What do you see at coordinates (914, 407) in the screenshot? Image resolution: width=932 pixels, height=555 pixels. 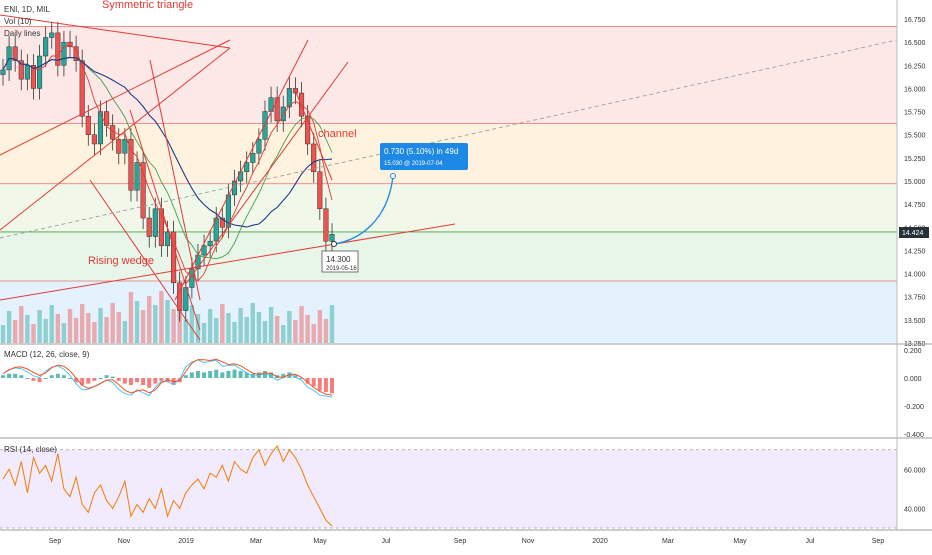 I see `macd-tick-label: -0.200` at bounding box center [914, 407].